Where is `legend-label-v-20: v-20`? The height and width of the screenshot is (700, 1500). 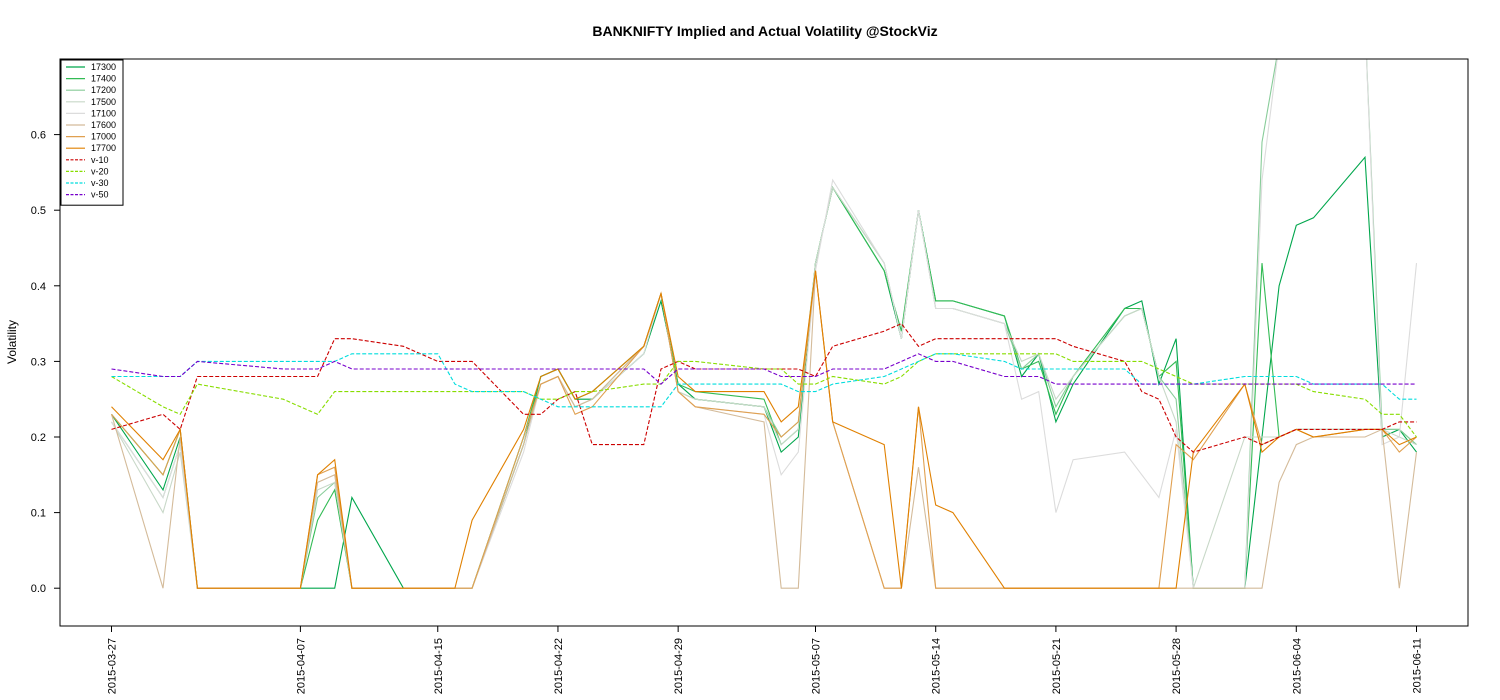
legend-label-v-20: v-20 is located at coordinates (100, 171).